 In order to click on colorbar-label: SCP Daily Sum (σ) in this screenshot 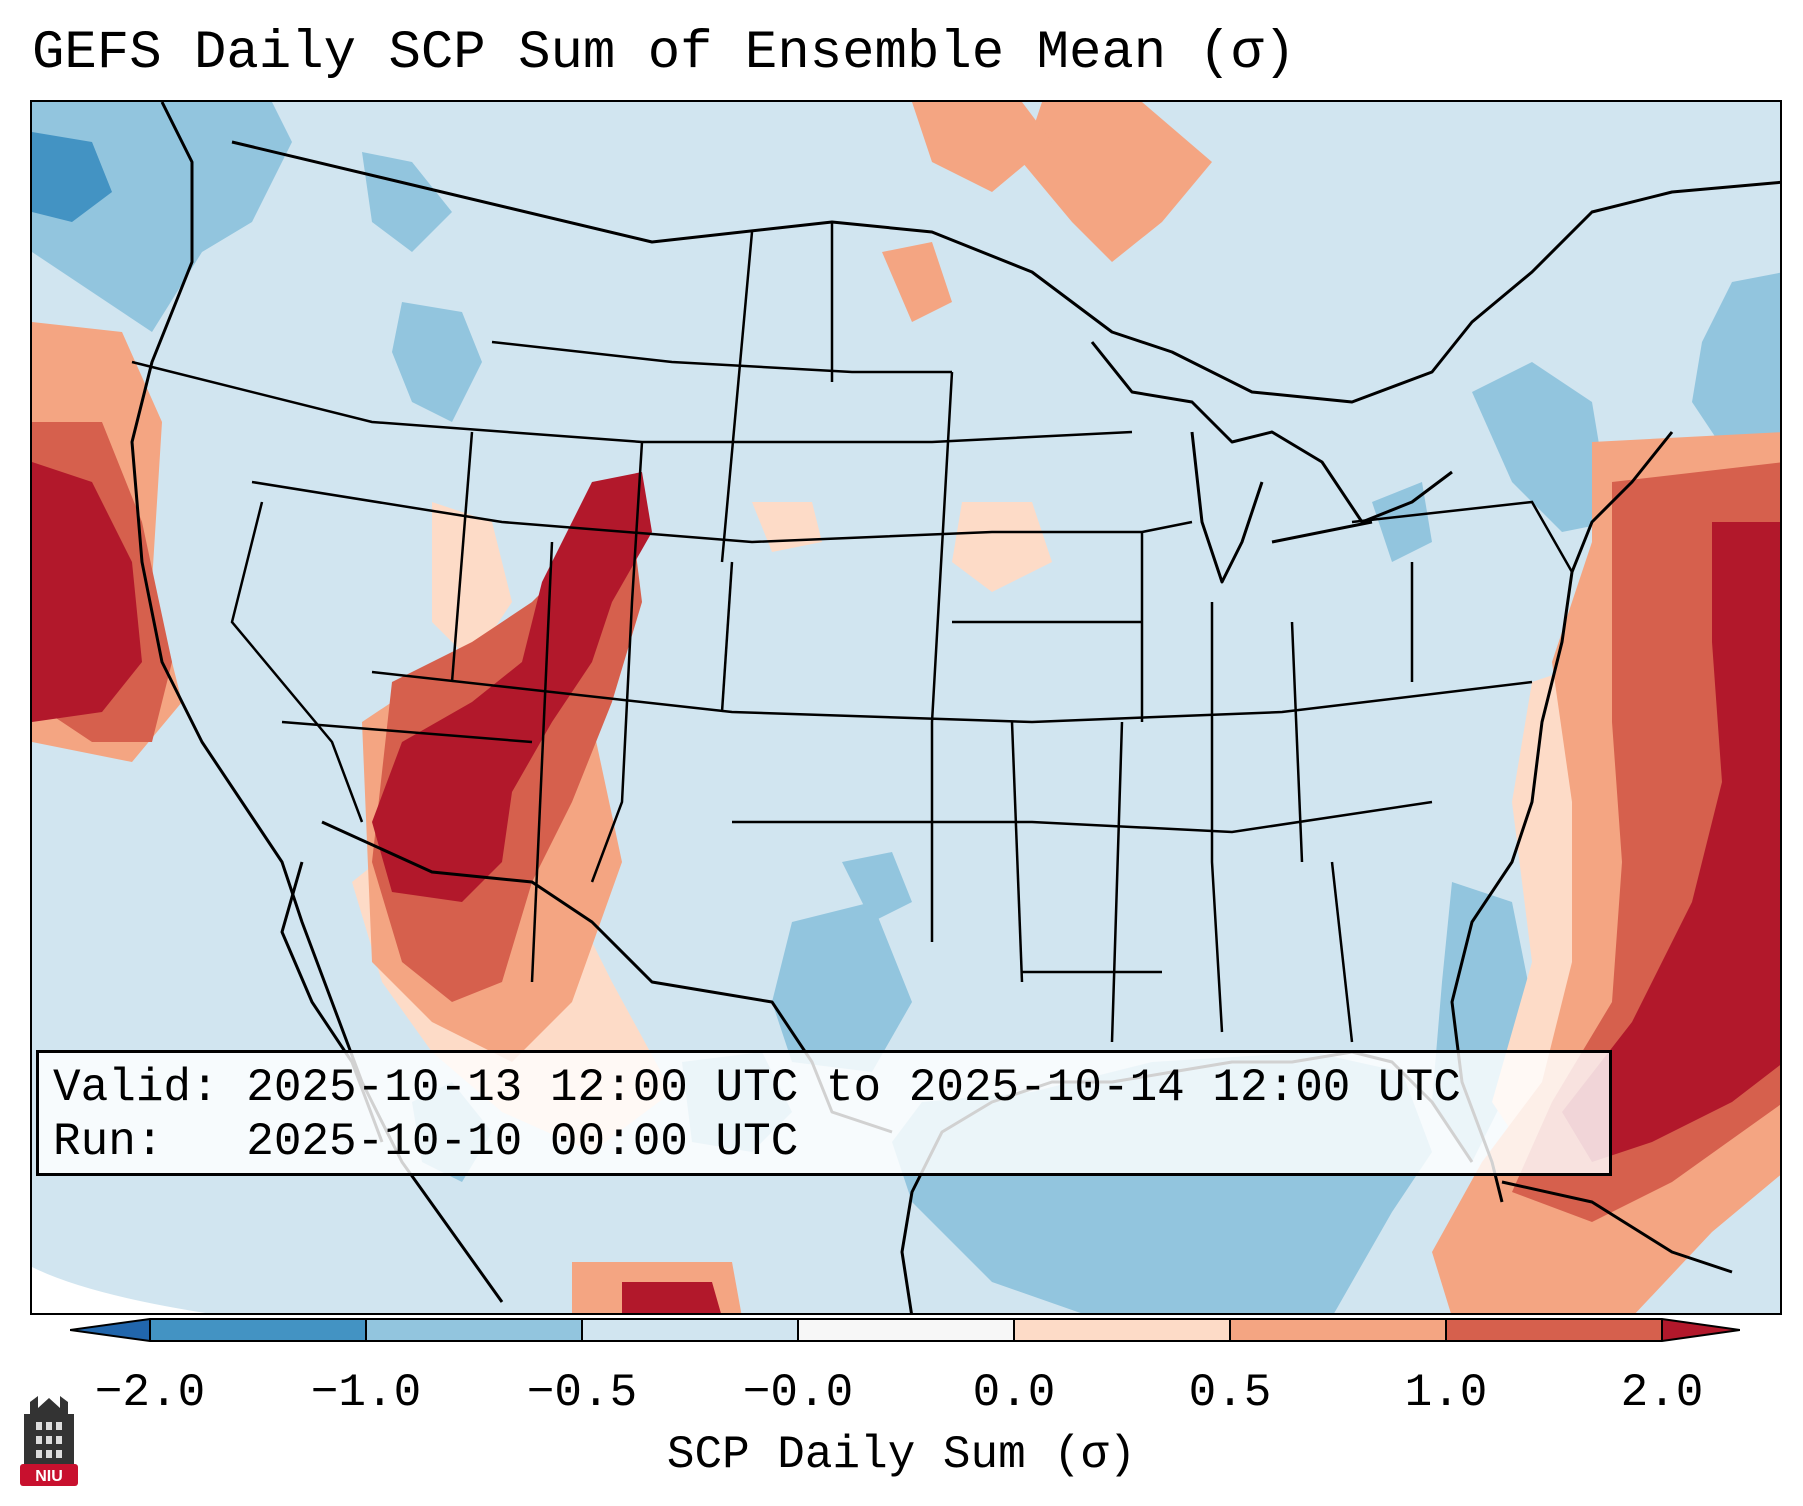, I will do `click(901, 1455)`.